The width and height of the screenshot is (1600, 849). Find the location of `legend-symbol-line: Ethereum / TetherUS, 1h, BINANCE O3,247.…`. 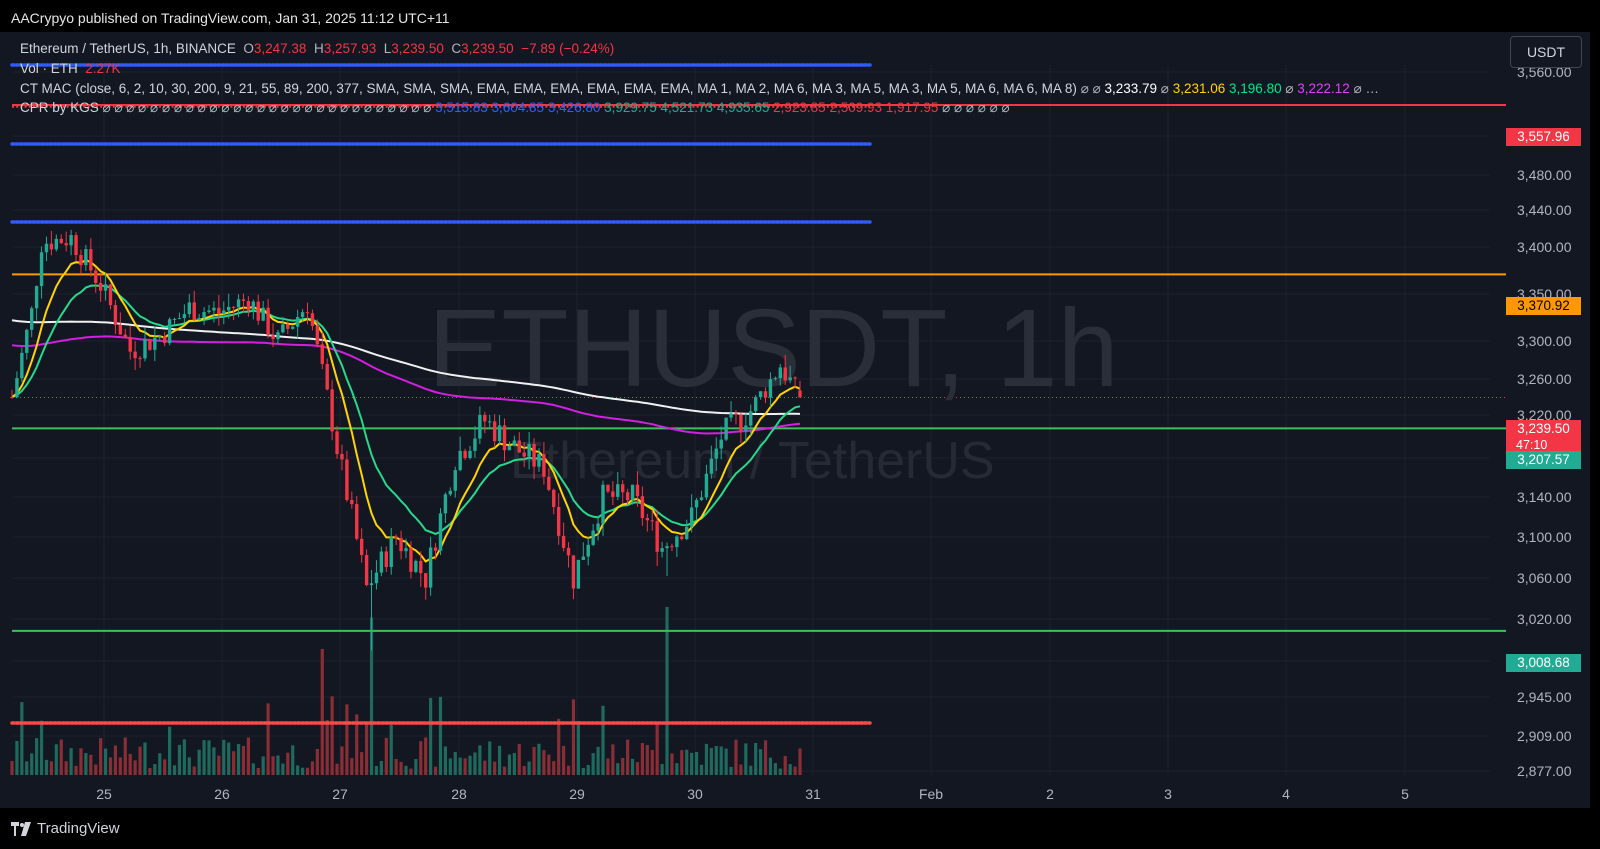

legend-symbol-line: Ethereum / TetherUS, 1h, BINANCE O3,247.… is located at coordinates (317, 48).